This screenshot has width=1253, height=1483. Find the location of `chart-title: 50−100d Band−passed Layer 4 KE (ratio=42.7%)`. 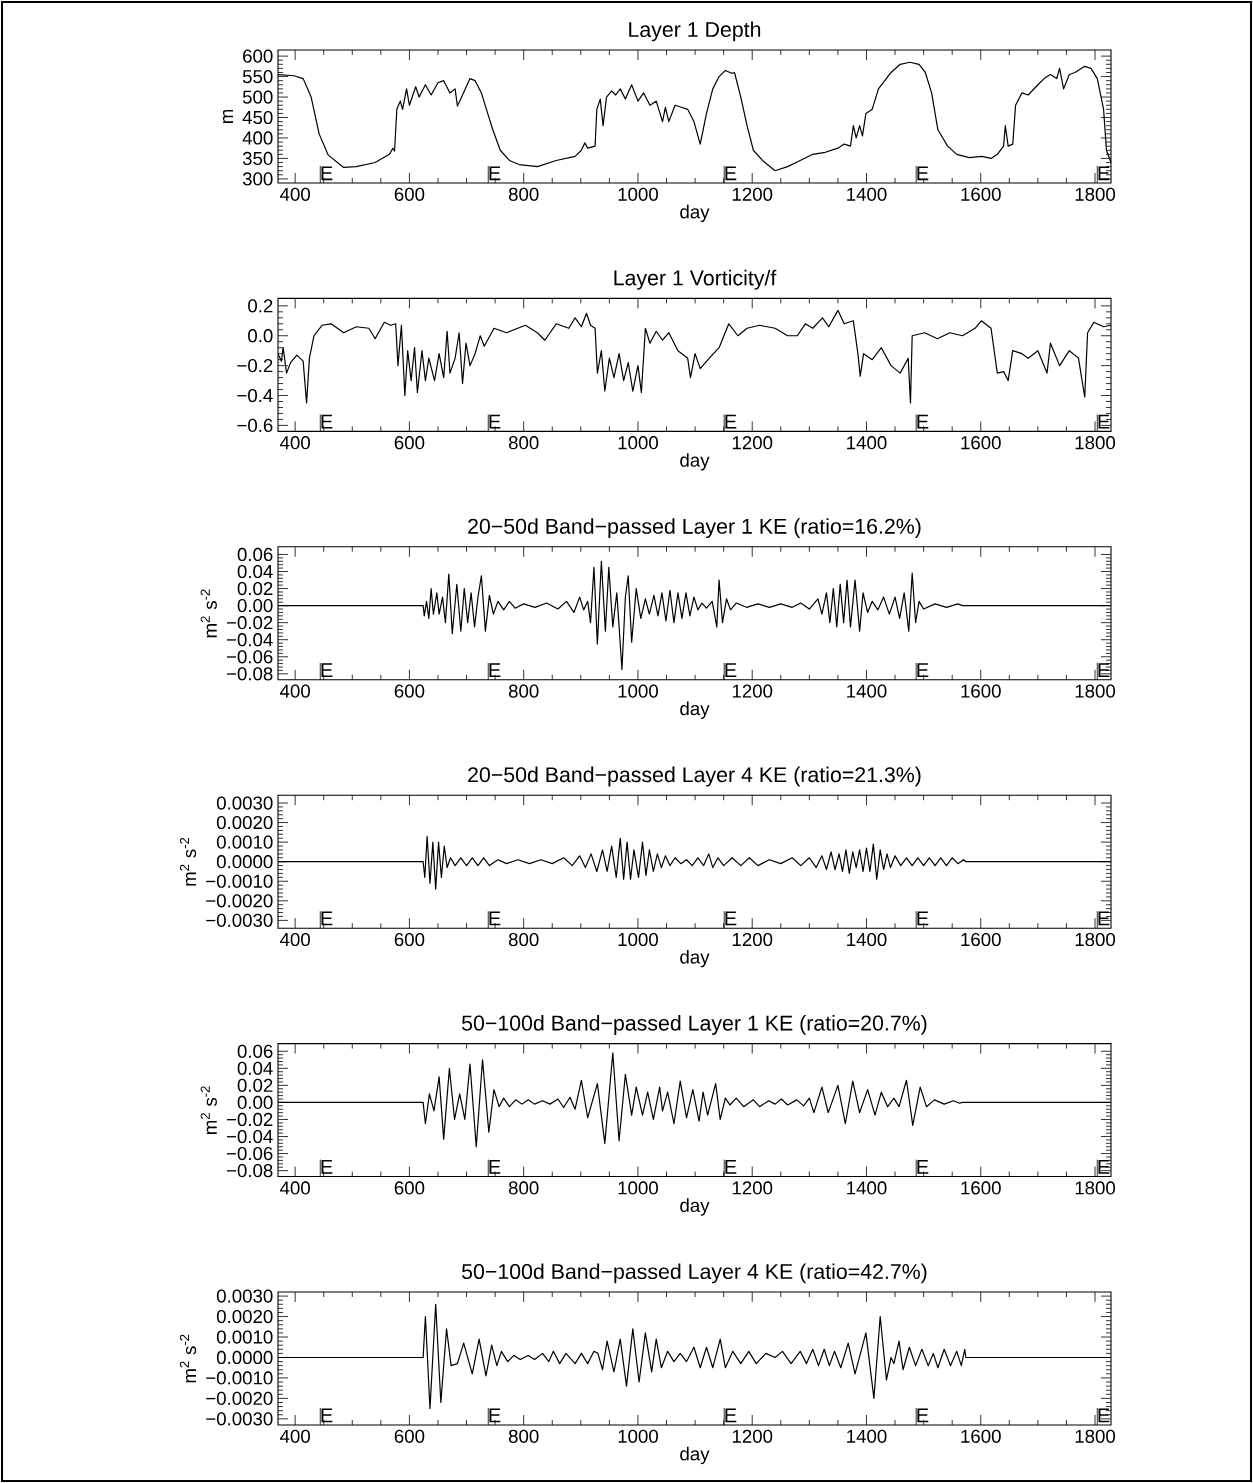

chart-title: 50−100d Band−passed Layer 4 KE (ratio=42.7%) is located at coordinates (694, 1273).